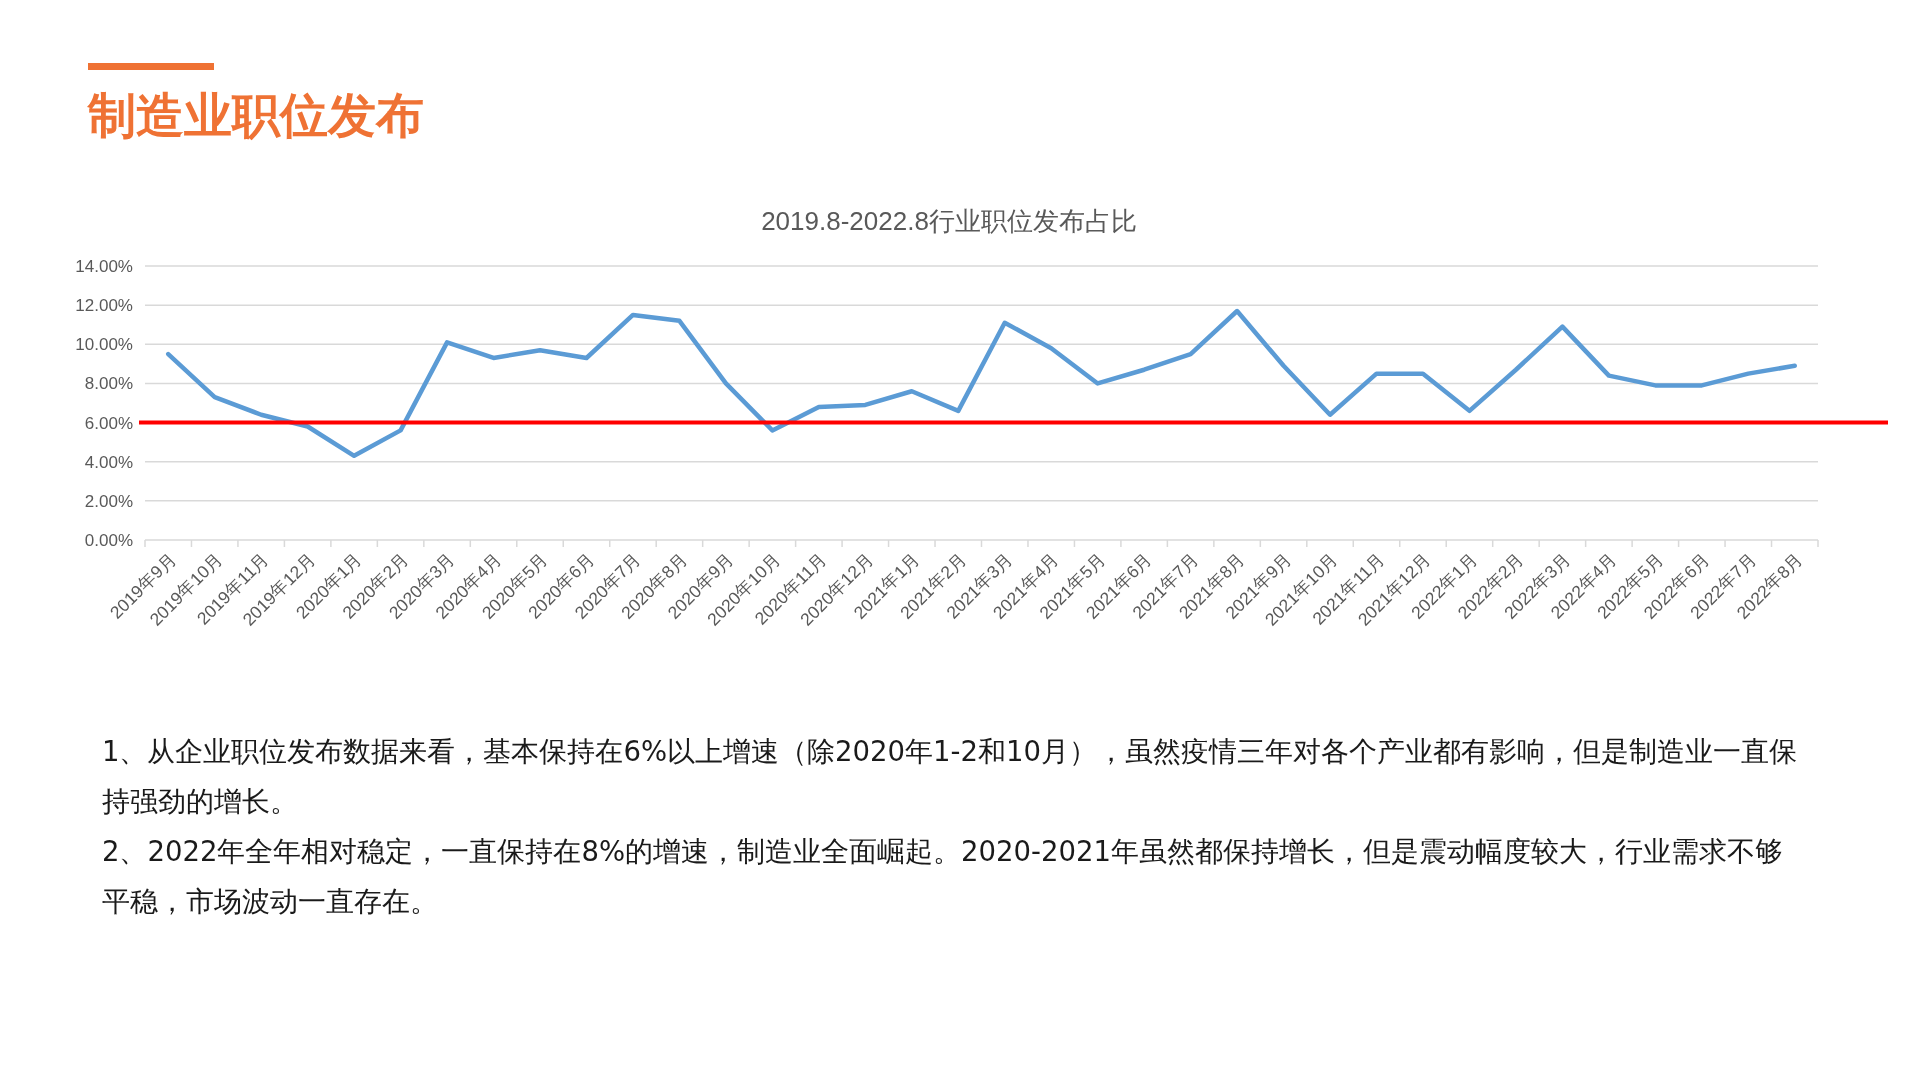 The width and height of the screenshot is (1920, 1080). What do you see at coordinates (104, 306) in the screenshot?
I see `y-tick-label: 12.00%` at bounding box center [104, 306].